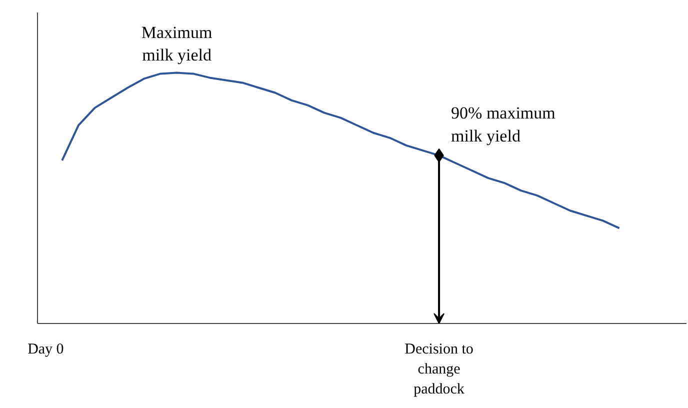 The width and height of the screenshot is (688, 408). What do you see at coordinates (503, 125) in the screenshot?
I see `annotation: 90% maximum milk yield` at bounding box center [503, 125].